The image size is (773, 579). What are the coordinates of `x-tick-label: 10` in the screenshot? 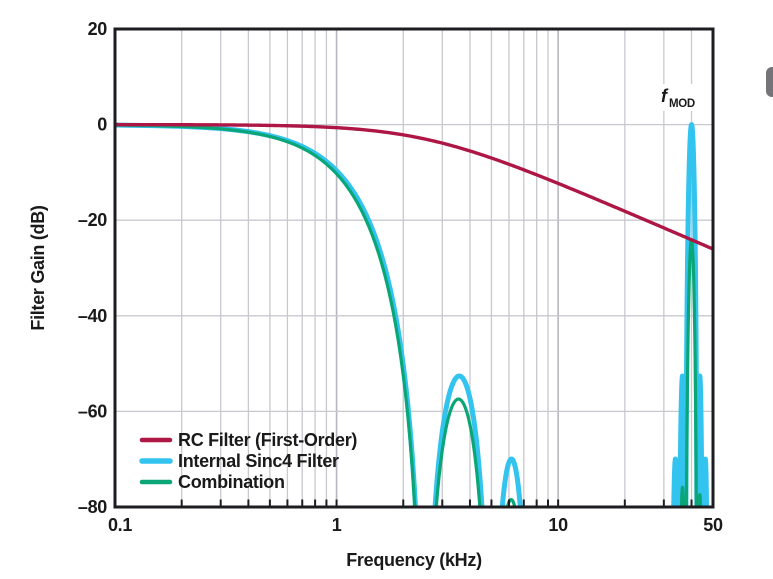 It's located at (558, 525).